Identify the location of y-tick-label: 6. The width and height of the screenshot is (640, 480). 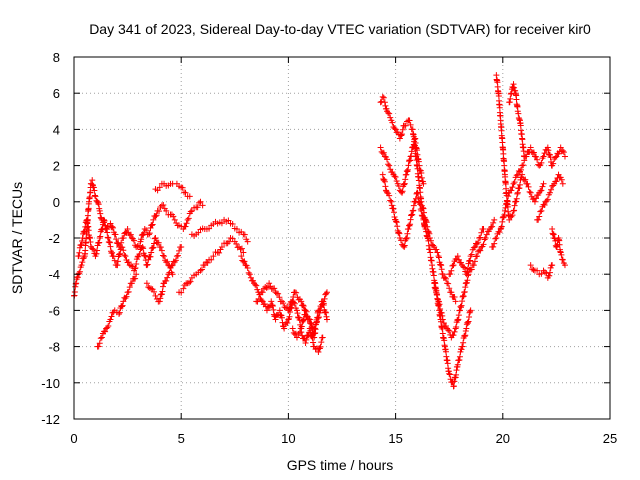
(56, 93).